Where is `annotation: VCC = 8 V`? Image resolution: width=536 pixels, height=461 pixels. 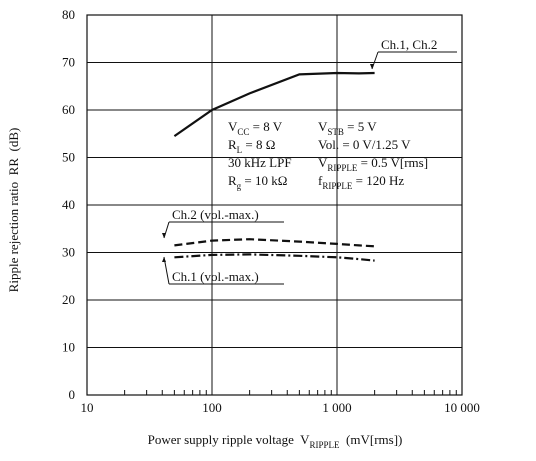
annotation: VCC = 8 V is located at coordinates (255, 128).